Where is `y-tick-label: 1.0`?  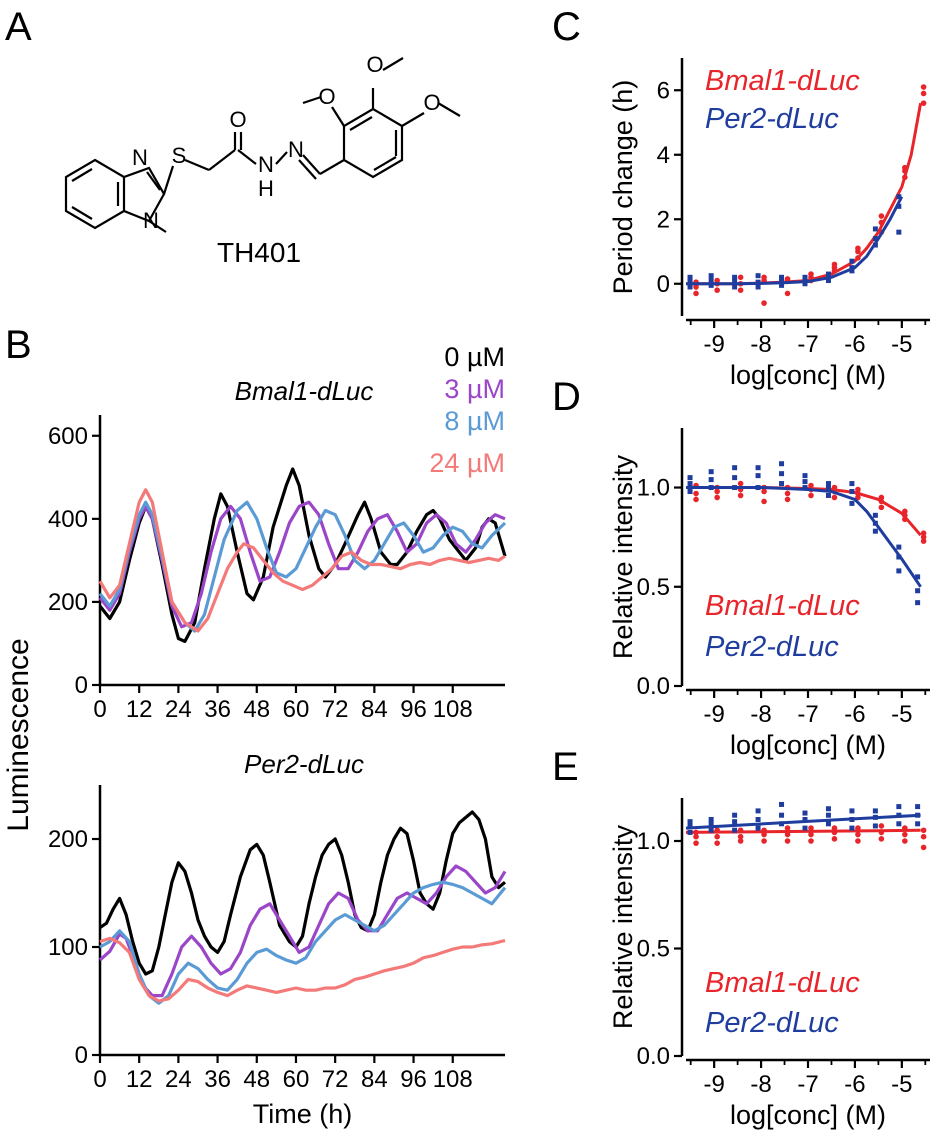
y-tick-label: 1.0 is located at coordinates (653, 488).